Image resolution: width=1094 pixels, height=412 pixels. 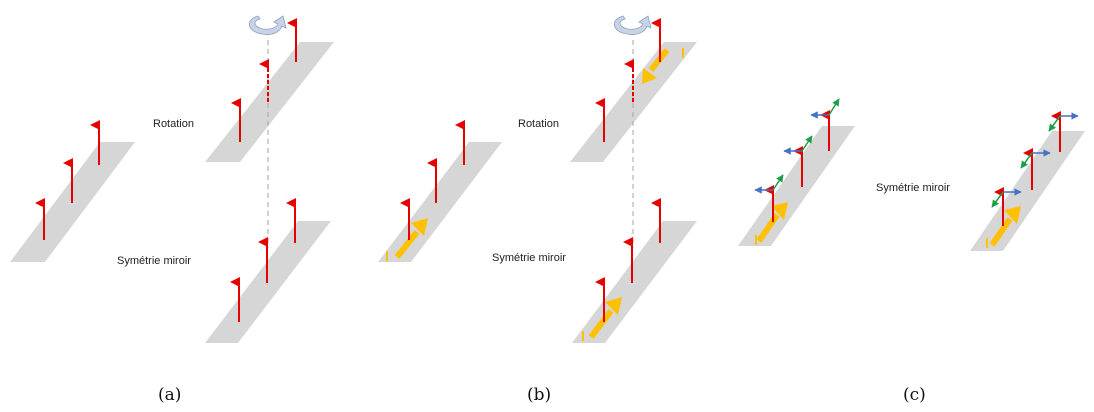 I want to click on caption-b: (b), so click(x=539, y=395).